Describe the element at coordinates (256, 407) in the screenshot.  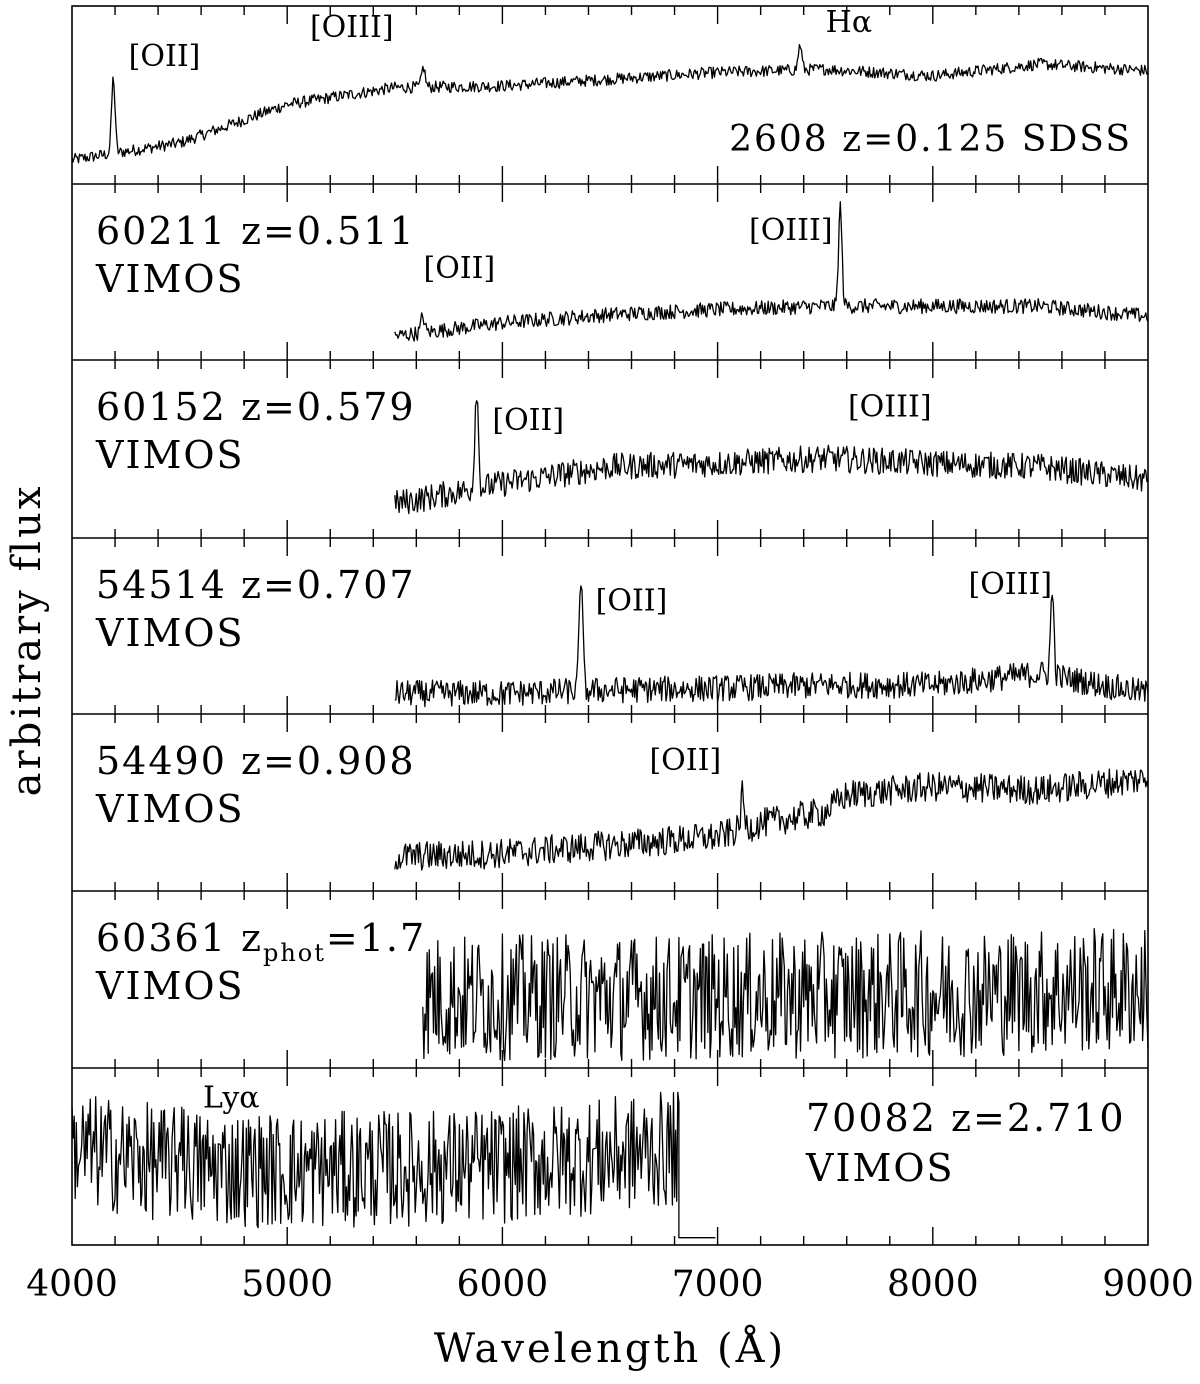
I see `panel-label-line1: 60152 z=0.579` at that location.